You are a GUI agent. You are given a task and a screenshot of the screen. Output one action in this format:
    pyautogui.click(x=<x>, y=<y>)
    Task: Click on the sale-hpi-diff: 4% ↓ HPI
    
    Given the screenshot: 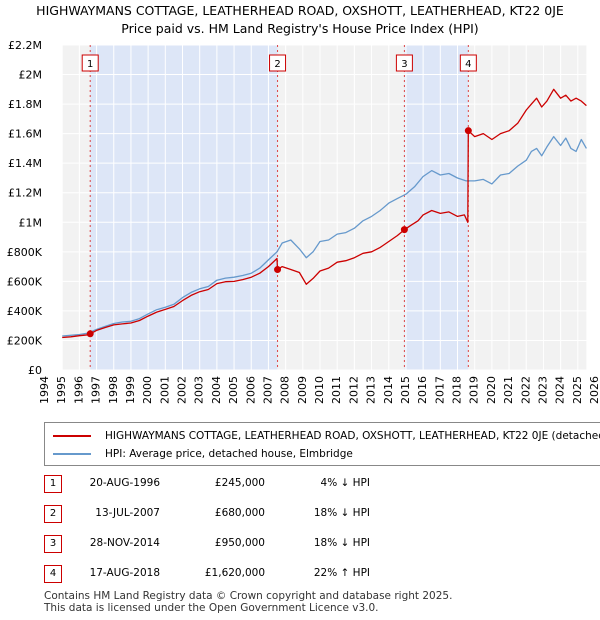 What is the action you would take?
    pyautogui.click(x=345, y=483)
    